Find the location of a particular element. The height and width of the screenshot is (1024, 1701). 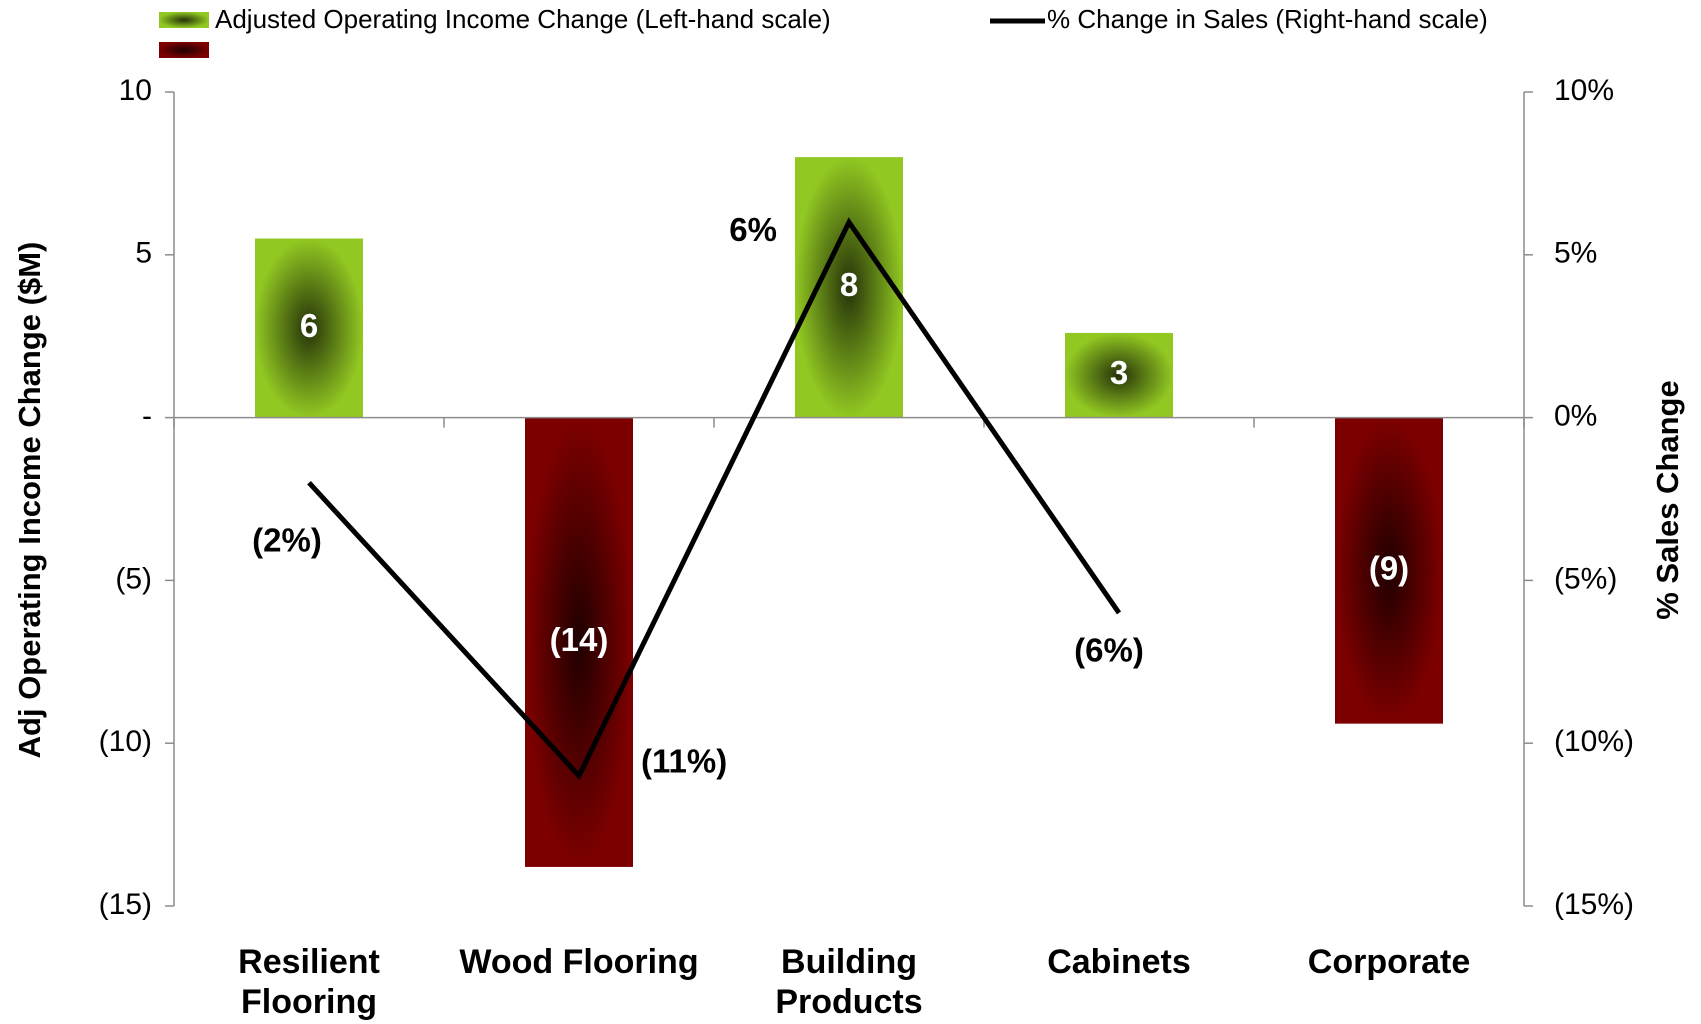

legend-label: % Change in Sales (Right-hand scale) is located at coordinates (1267, 19).